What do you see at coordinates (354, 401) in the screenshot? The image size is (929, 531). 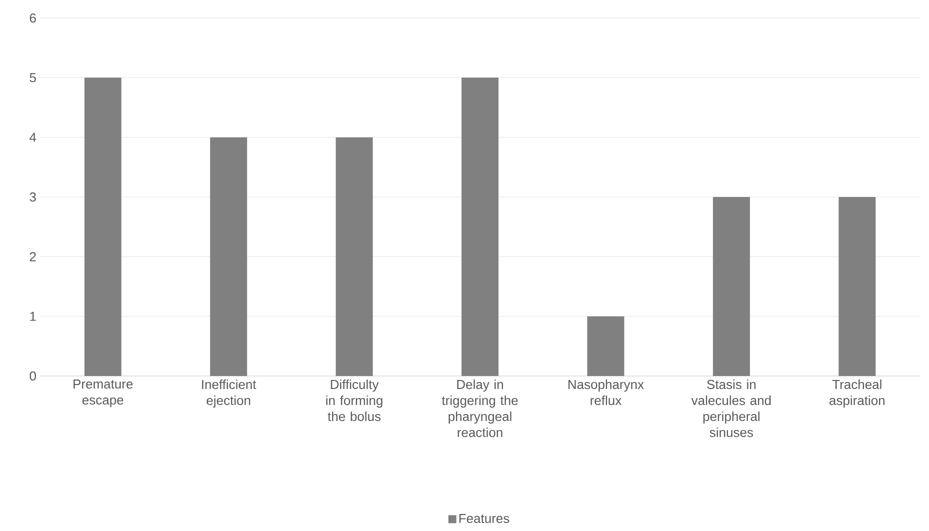 I see `x-tick-label: Difficulty in forming the bolus` at bounding box center [354, 401].